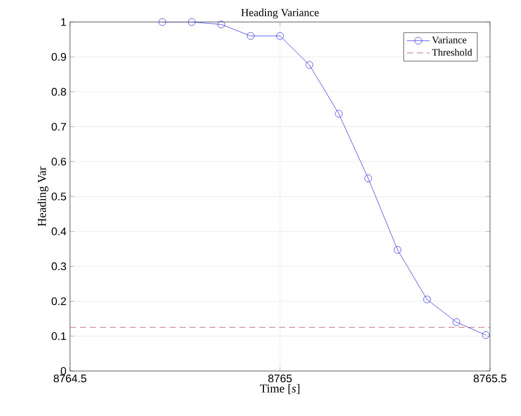  What do you see at coordinates (59, 336) in the screenshot?
I see `y-tick-label: 0.1` at bounding box center [59, 336].